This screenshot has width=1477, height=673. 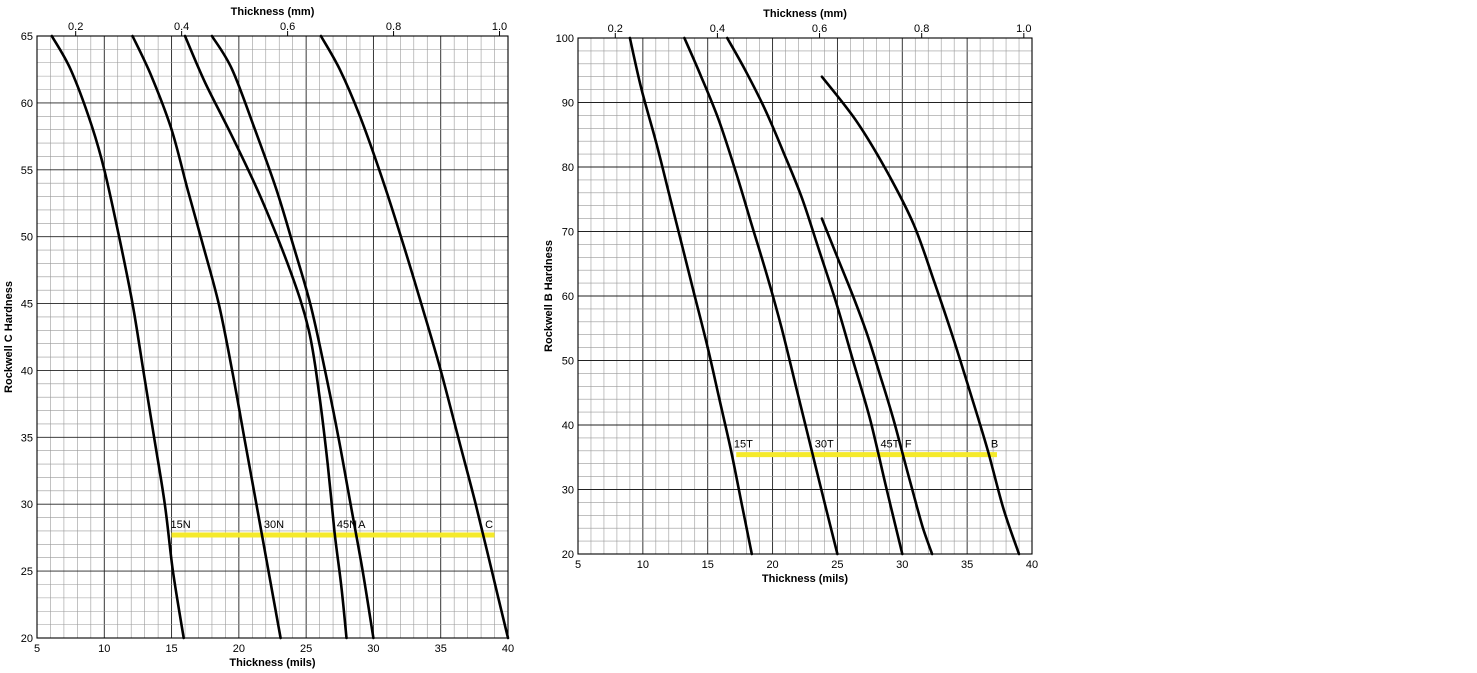 What do you see at coordinates (27, 171) in the screenshot?
I see `y-tick-label: 55` at bounding box center [27, 171].